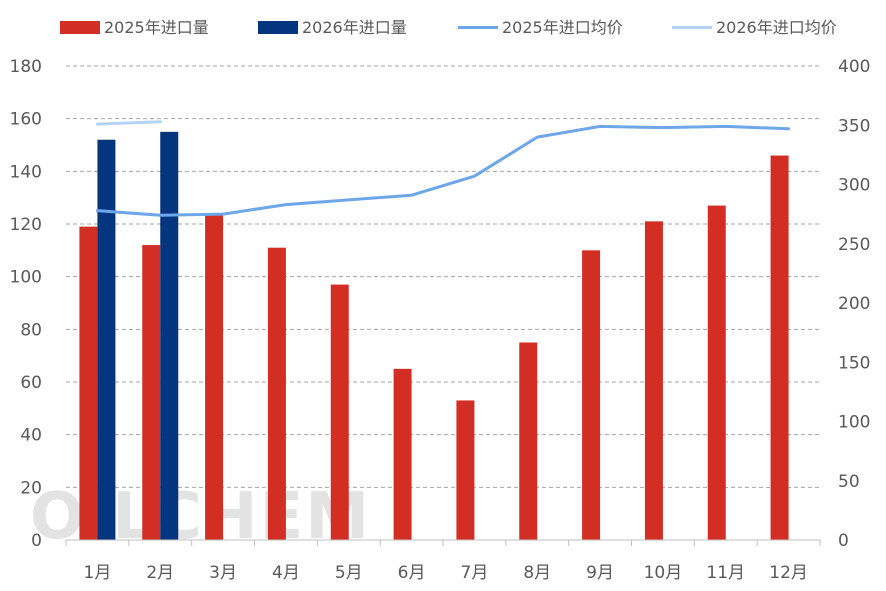 This screenshot has height=591, width=886. Describe the element at coordinates (31, 436) in the screenshot. I see `left-tick-label: 40` at that location.